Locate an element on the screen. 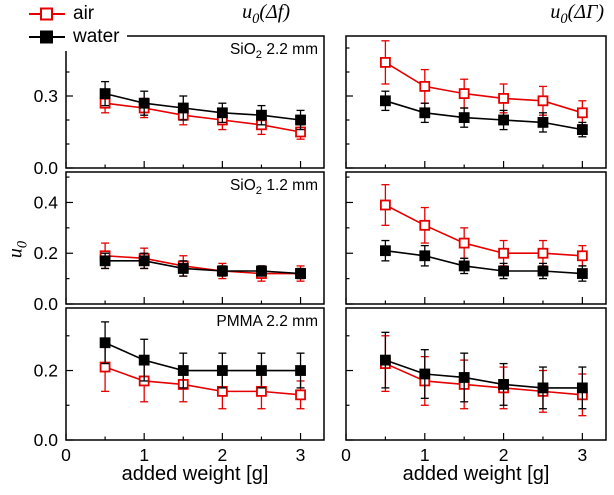 Image resolution: width=614 pixels, height=495 pixels. water-filled-square-marker-icon is located at coordinates (47, 36).